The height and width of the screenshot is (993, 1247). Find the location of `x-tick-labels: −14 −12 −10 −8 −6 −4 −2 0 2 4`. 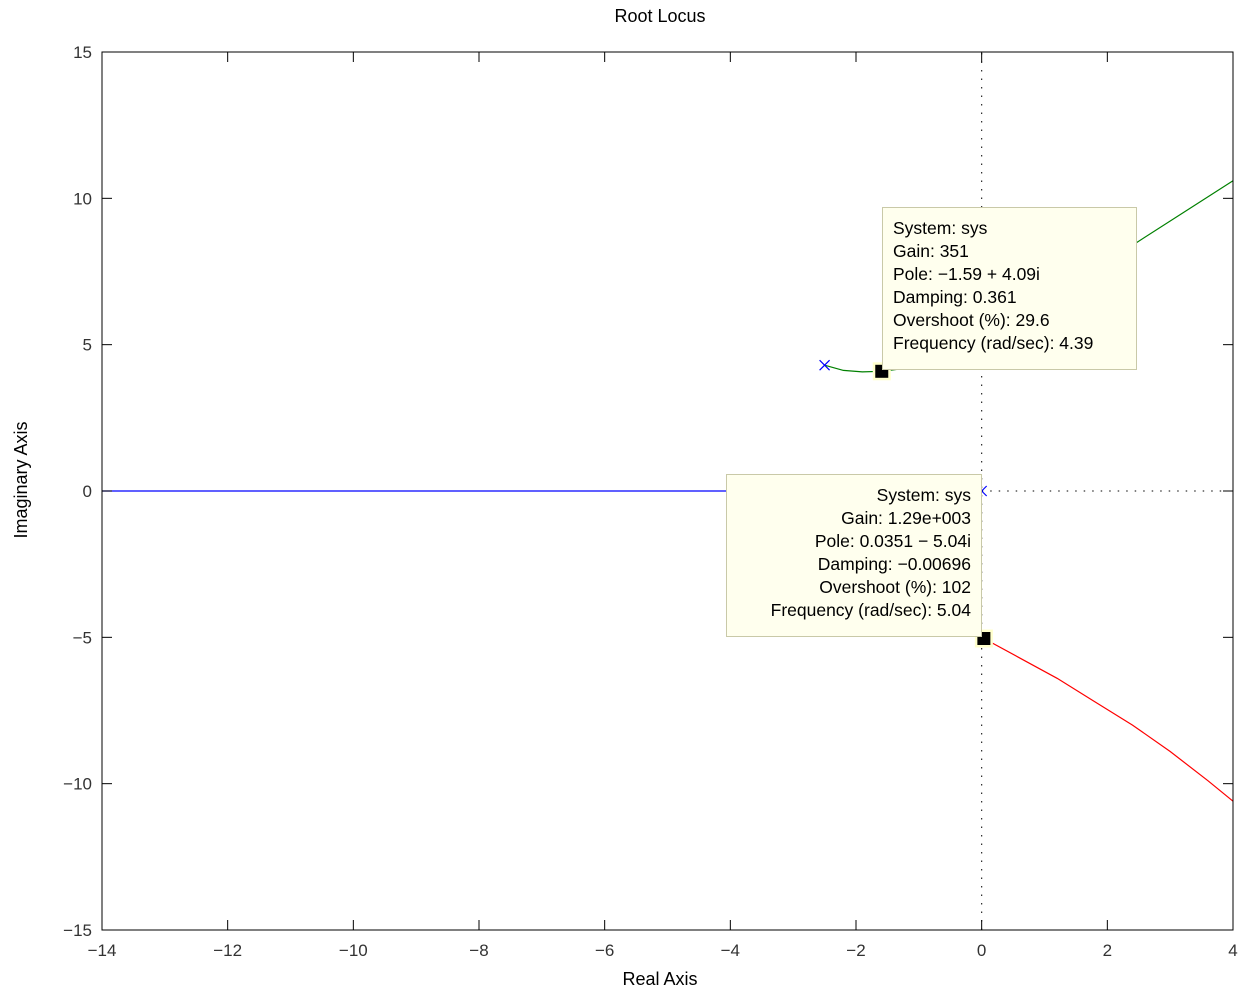

x-tick-labels: −14 −12 −10 −8 −6 −4 −2 0 2 4 is located at coordinates (663, 950).